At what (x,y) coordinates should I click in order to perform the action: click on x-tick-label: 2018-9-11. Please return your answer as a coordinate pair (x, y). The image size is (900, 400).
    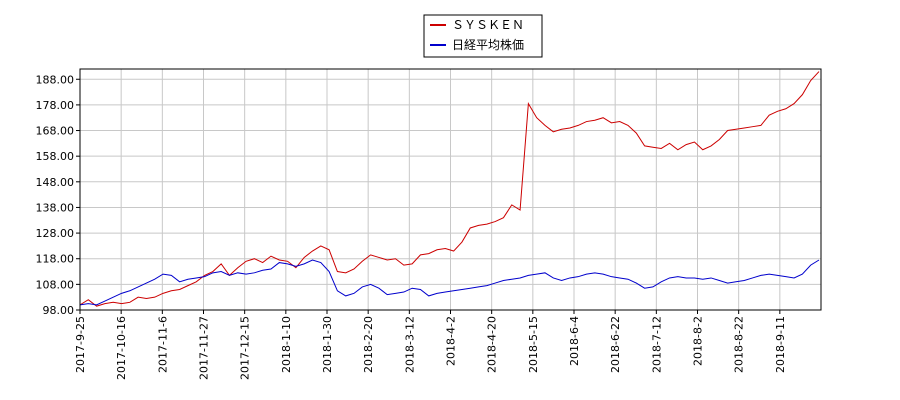
    Looking at the image, I should click on (780, 344).